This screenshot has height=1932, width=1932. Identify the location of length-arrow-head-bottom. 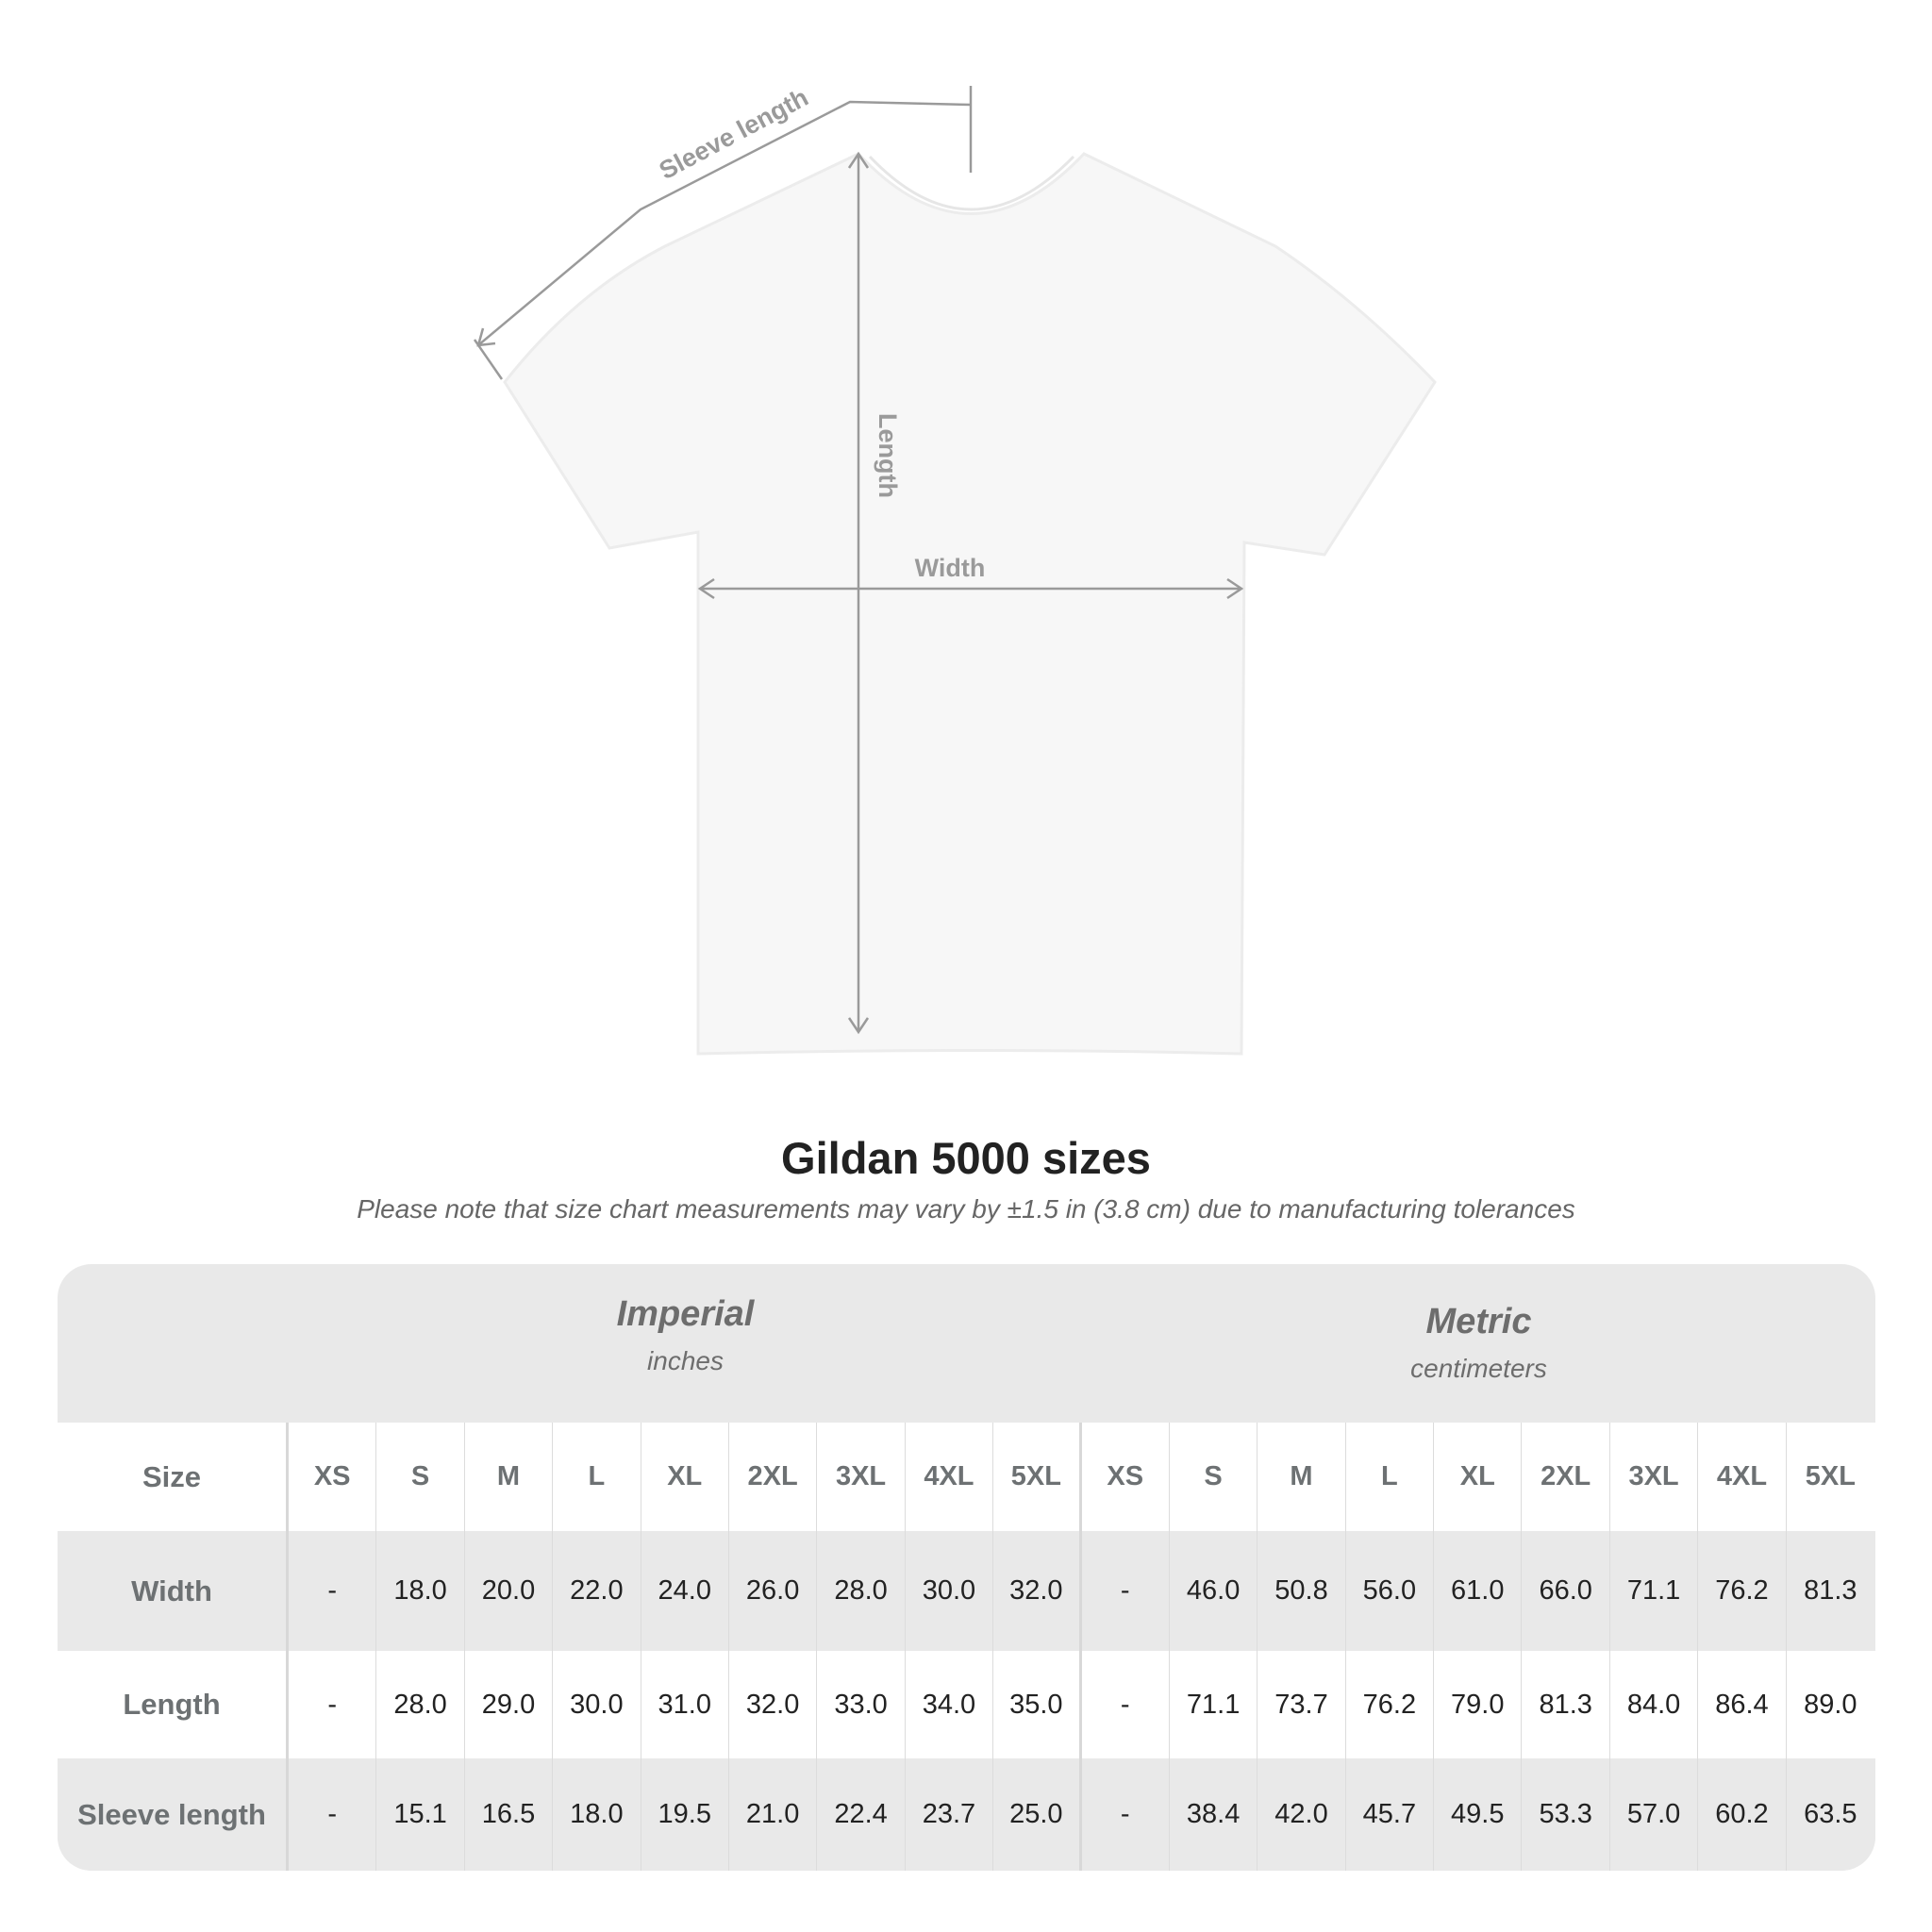
(859, 1026).